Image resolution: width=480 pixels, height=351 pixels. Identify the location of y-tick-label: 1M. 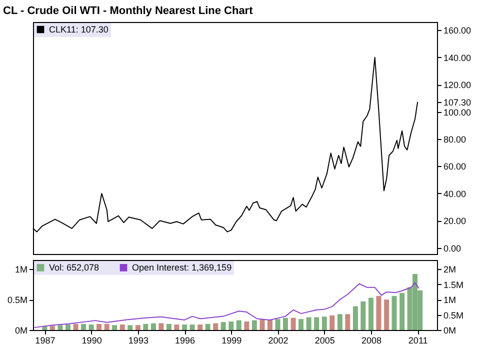
(21, 269).